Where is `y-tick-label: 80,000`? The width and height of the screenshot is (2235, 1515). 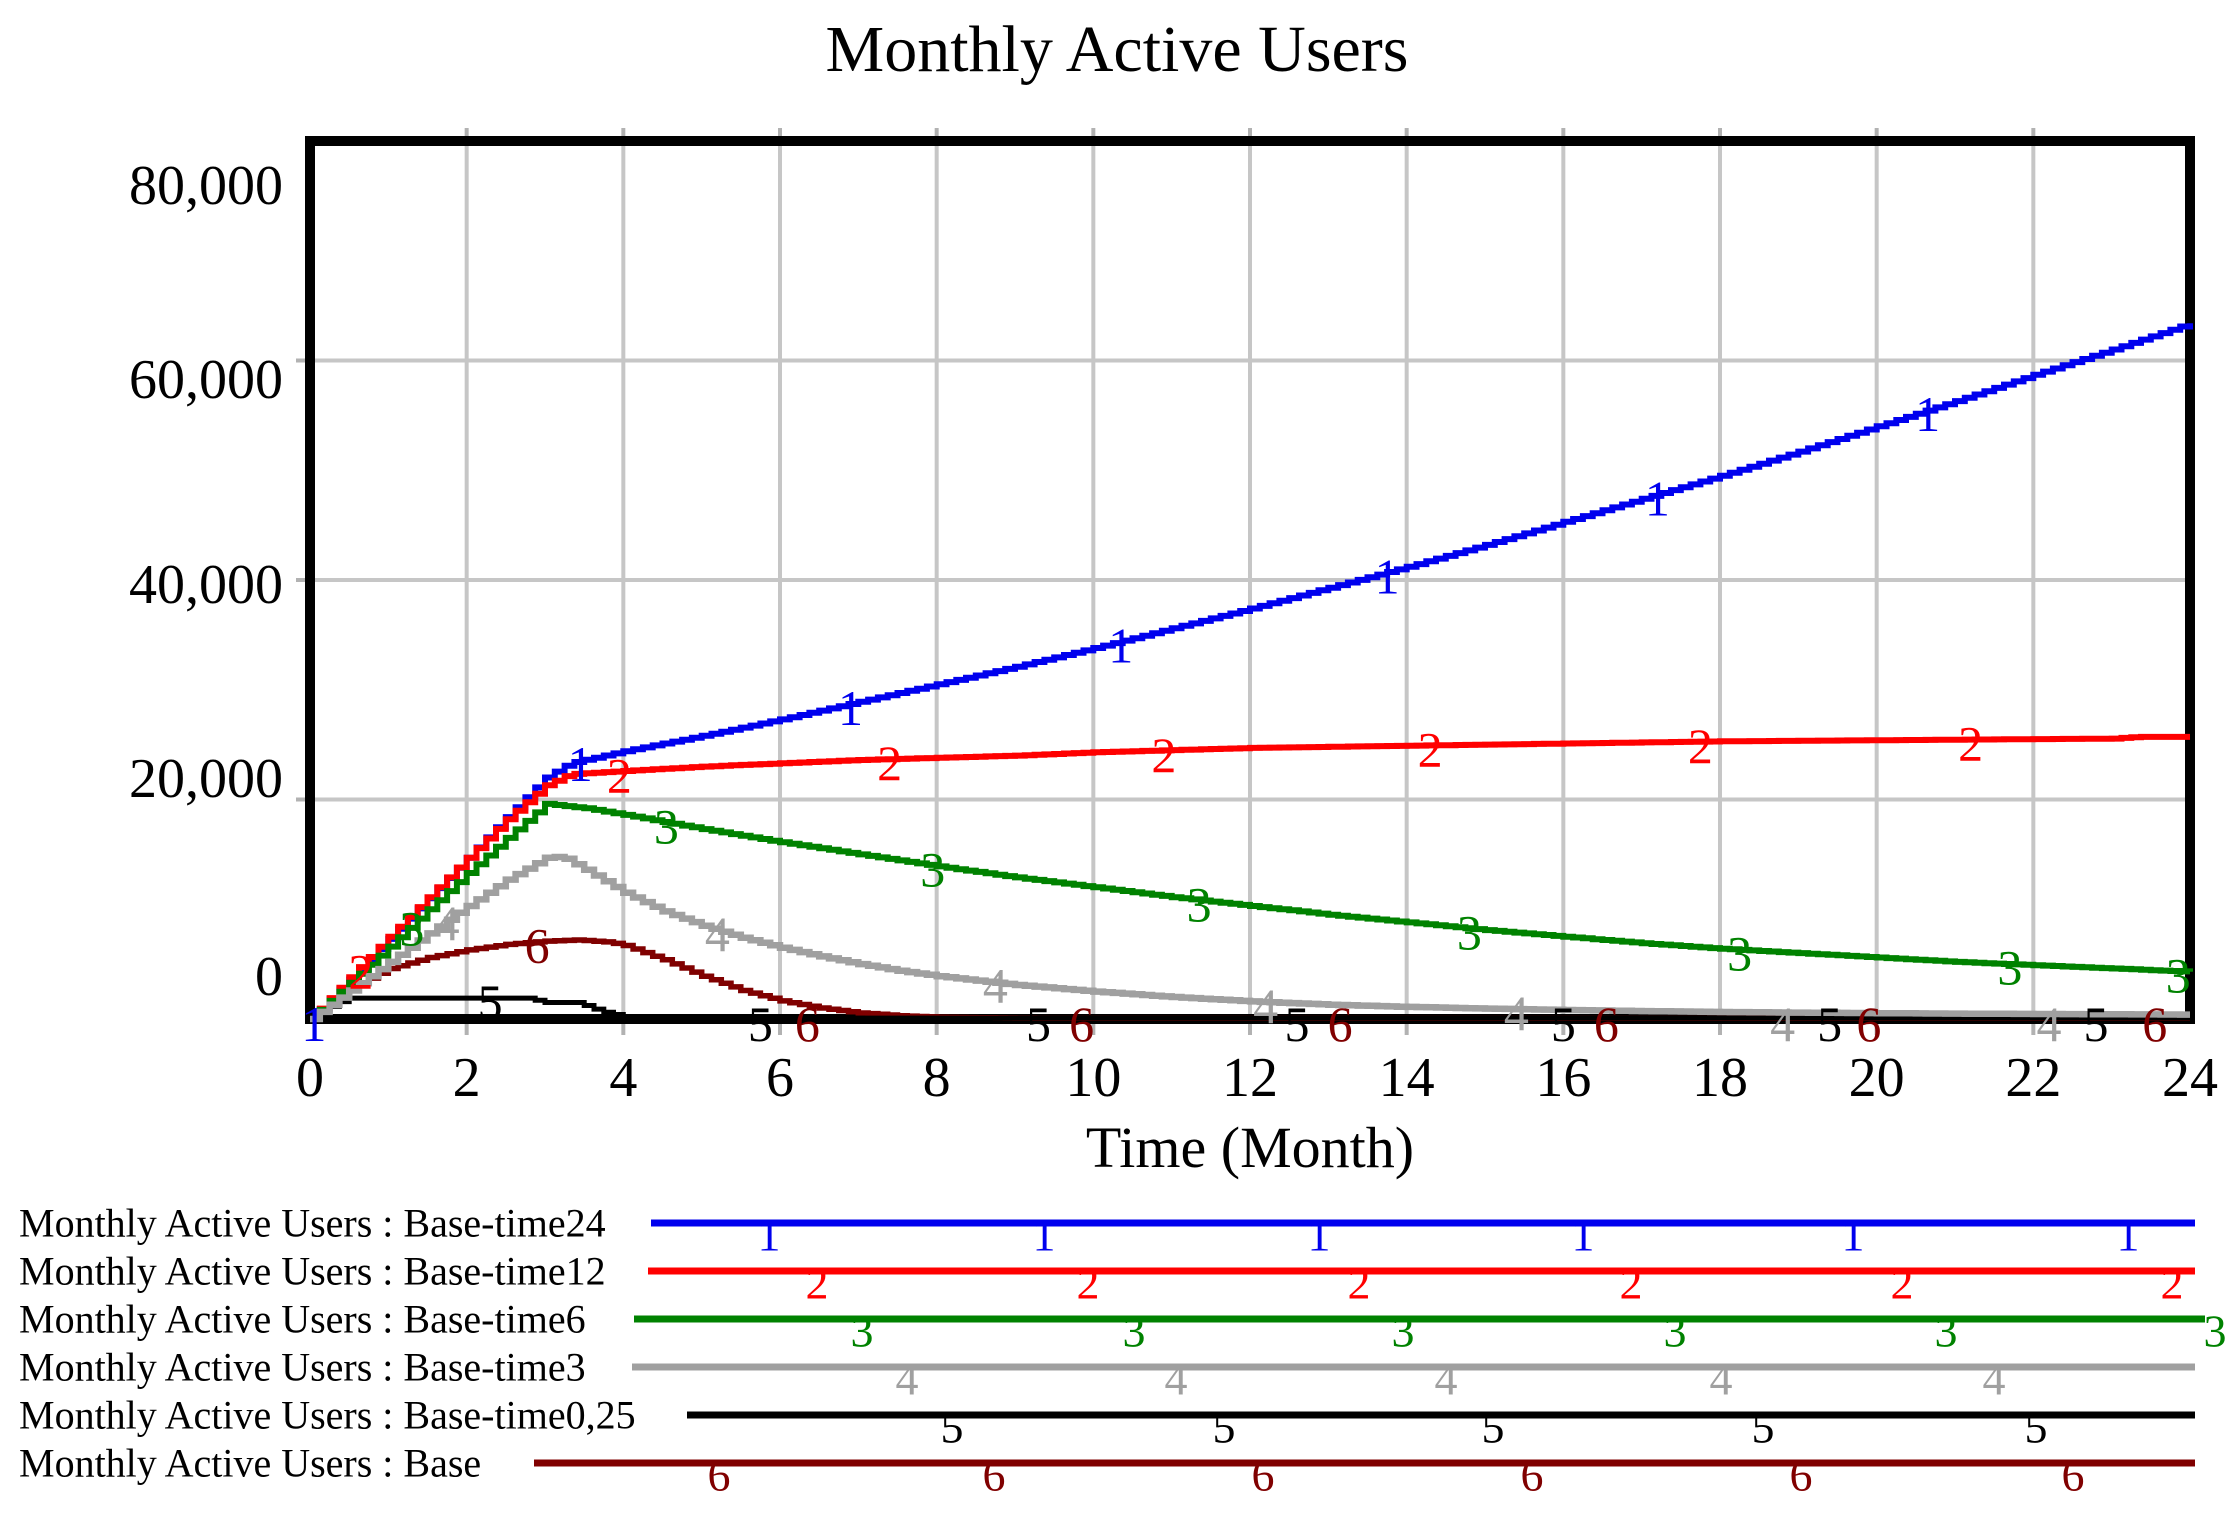 y-tick-label: 80,000 is located at coordinates (206, 186).